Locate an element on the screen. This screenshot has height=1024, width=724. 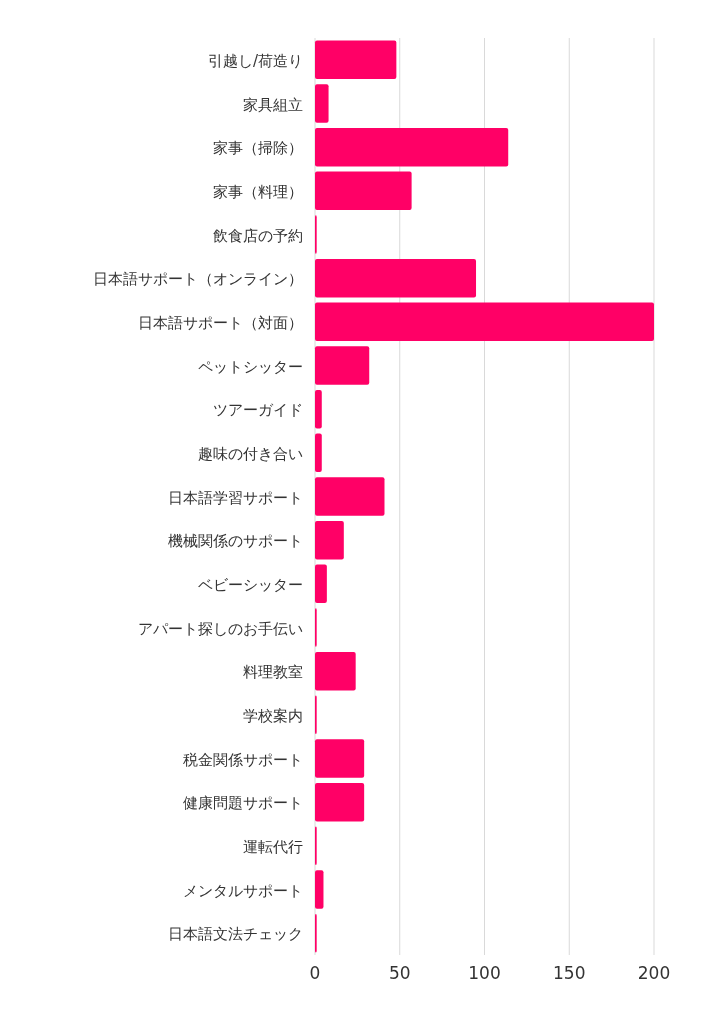
y-tick-label: 飲食店の予約 is located at coordinates (258, 235).